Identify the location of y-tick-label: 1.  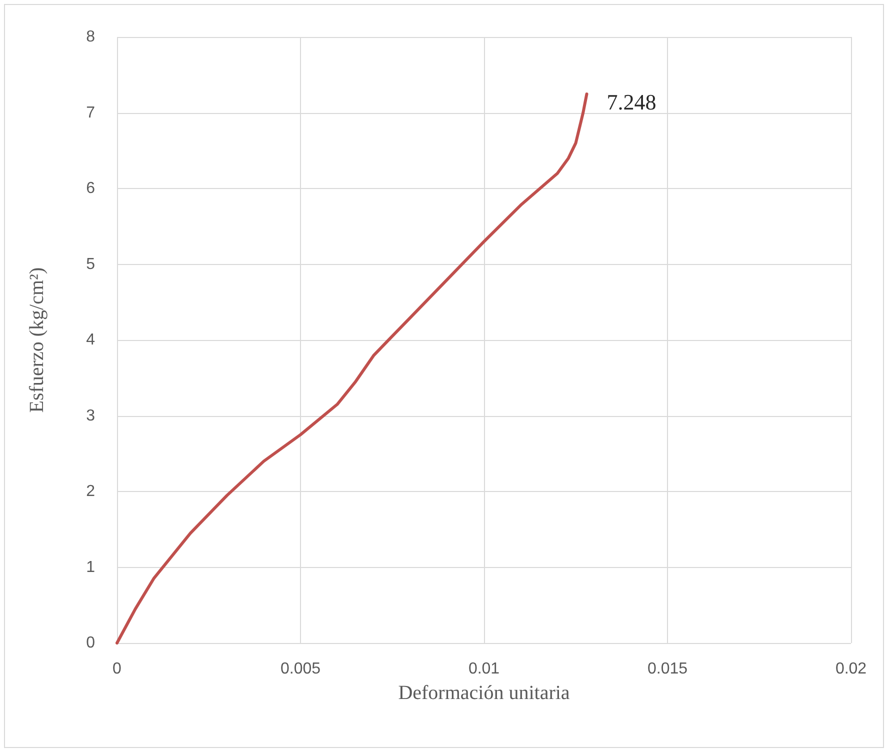
(91, 567).